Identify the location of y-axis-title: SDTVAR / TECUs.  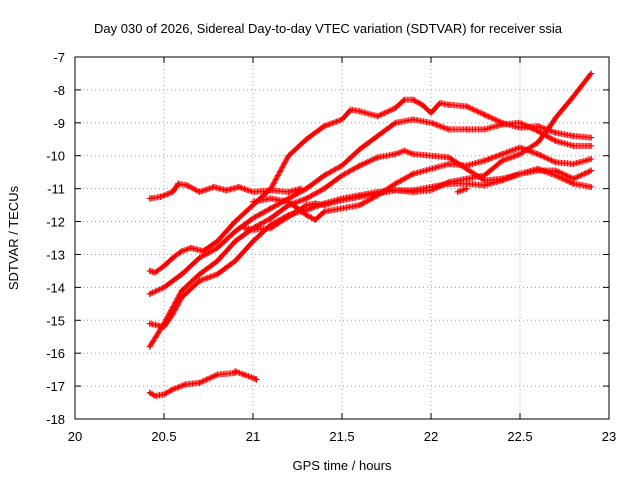
(13, 237).